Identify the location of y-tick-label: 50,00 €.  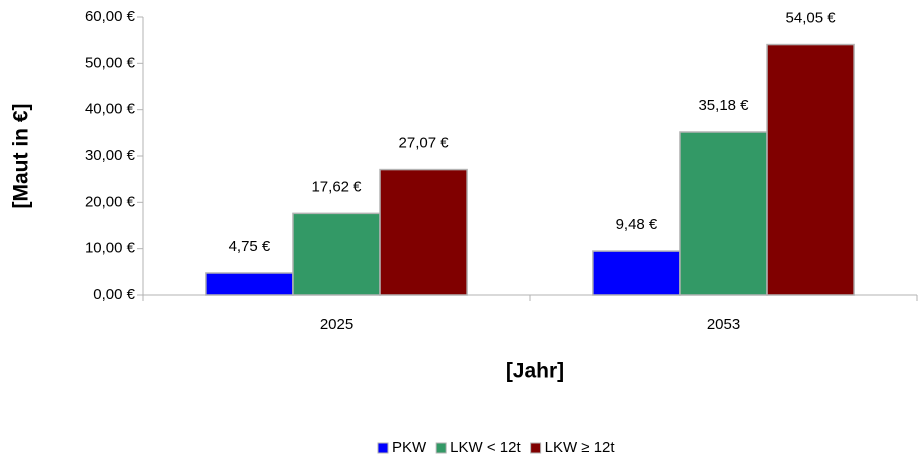
(110, 62).